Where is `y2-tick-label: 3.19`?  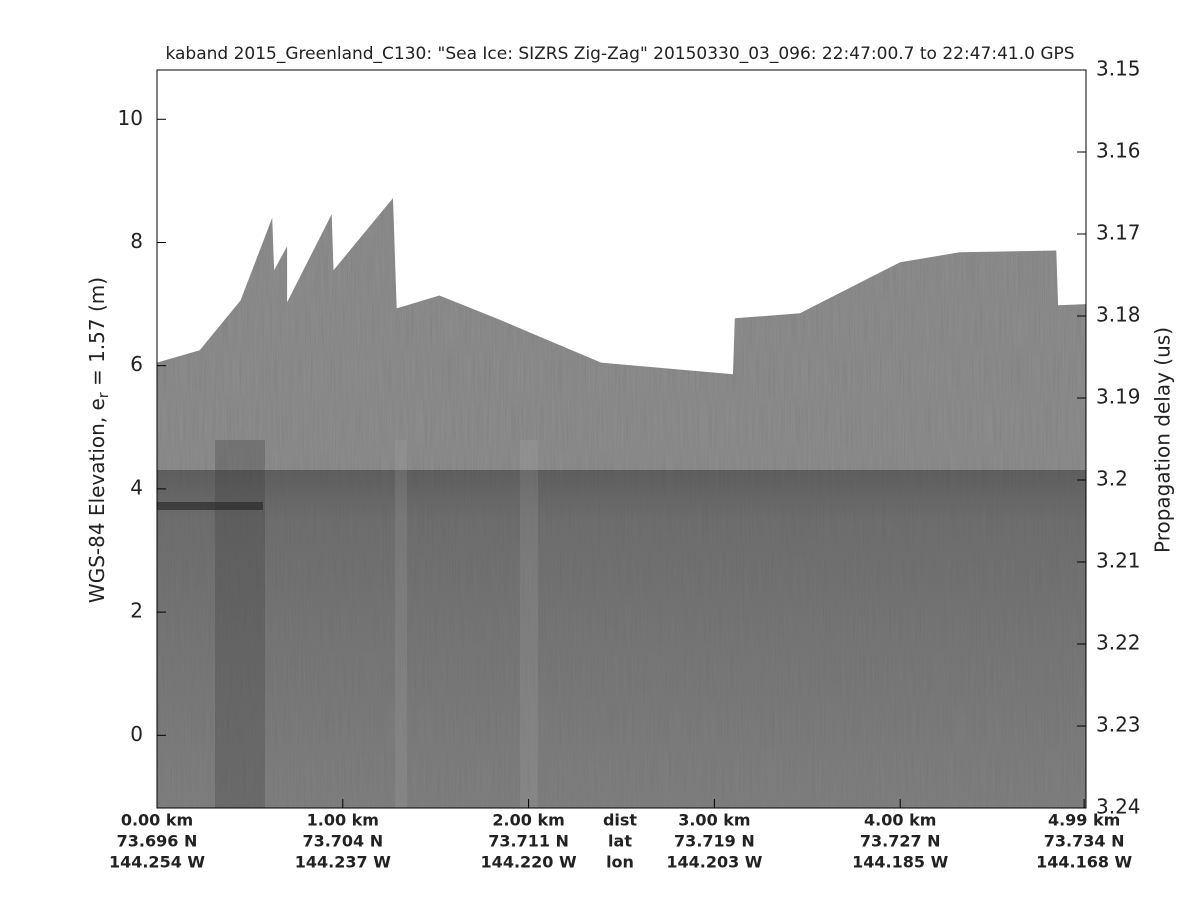 y2-tick-label: 3.19 is located at coordinates (1118, 397).